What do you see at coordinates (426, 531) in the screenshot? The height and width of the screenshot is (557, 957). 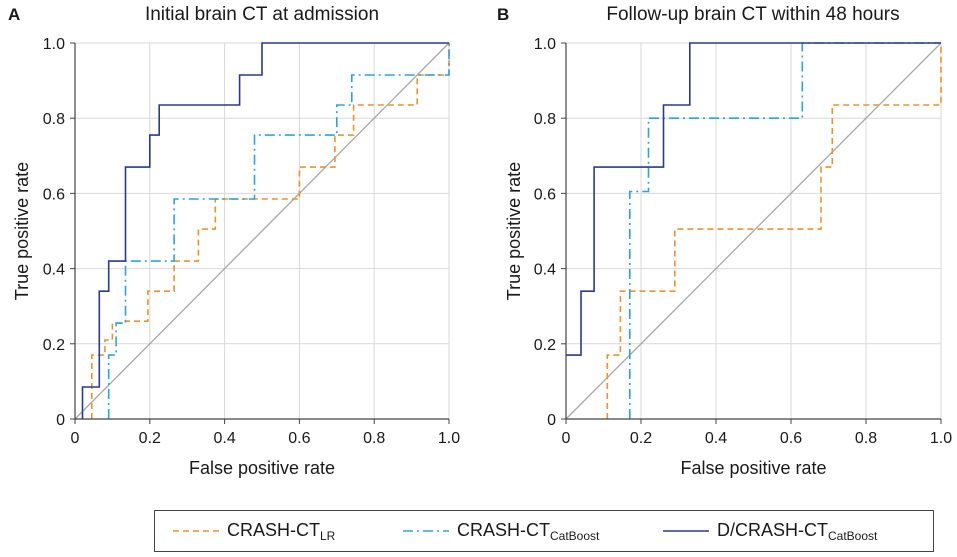 I see `legend-swatch-catboost` at bounding box center [426, 531].